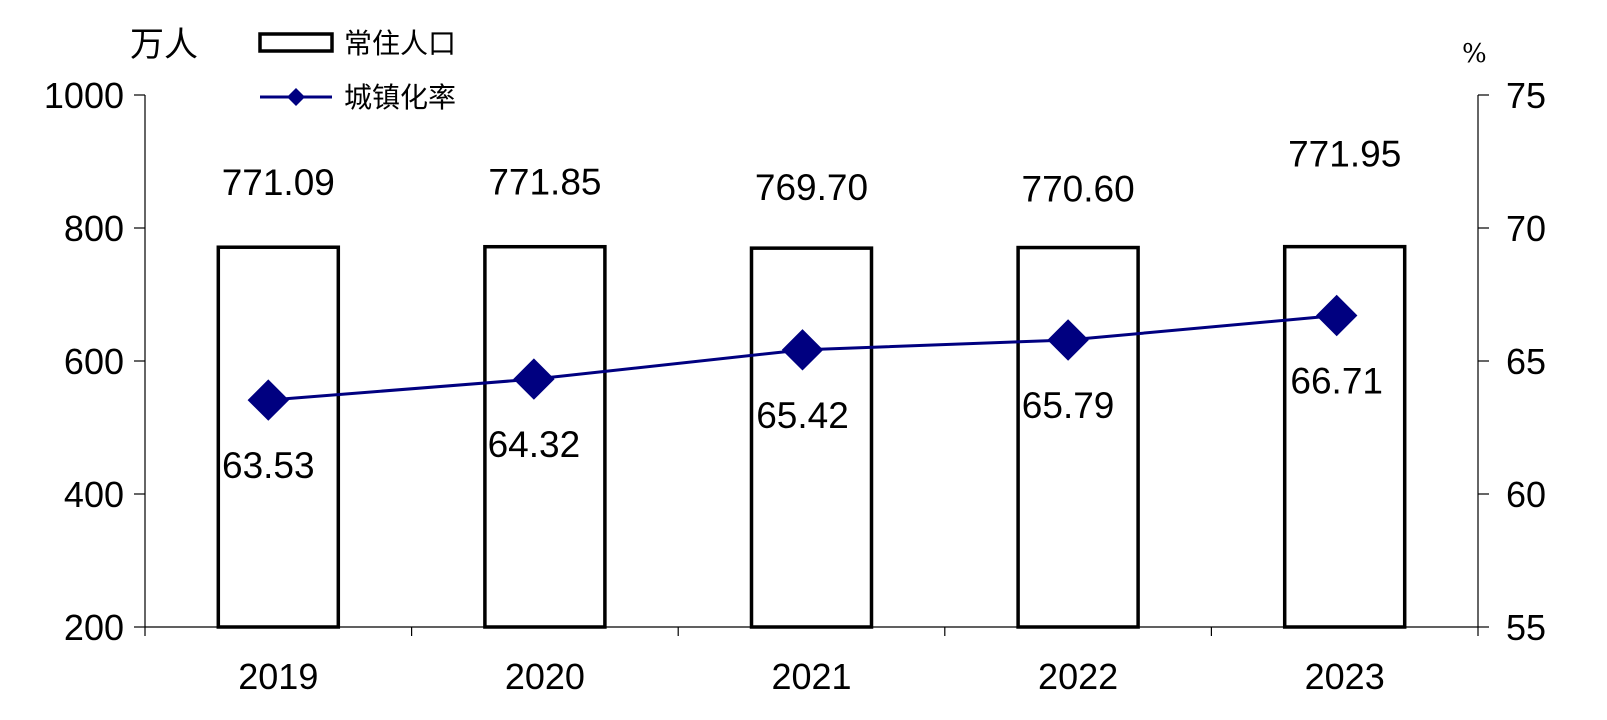 The image size is (1607, 720). What do you see at coordinates (268, 465) in the screenshot?
I see `line-data-label: 63.53` at bounding box center [268, 465].